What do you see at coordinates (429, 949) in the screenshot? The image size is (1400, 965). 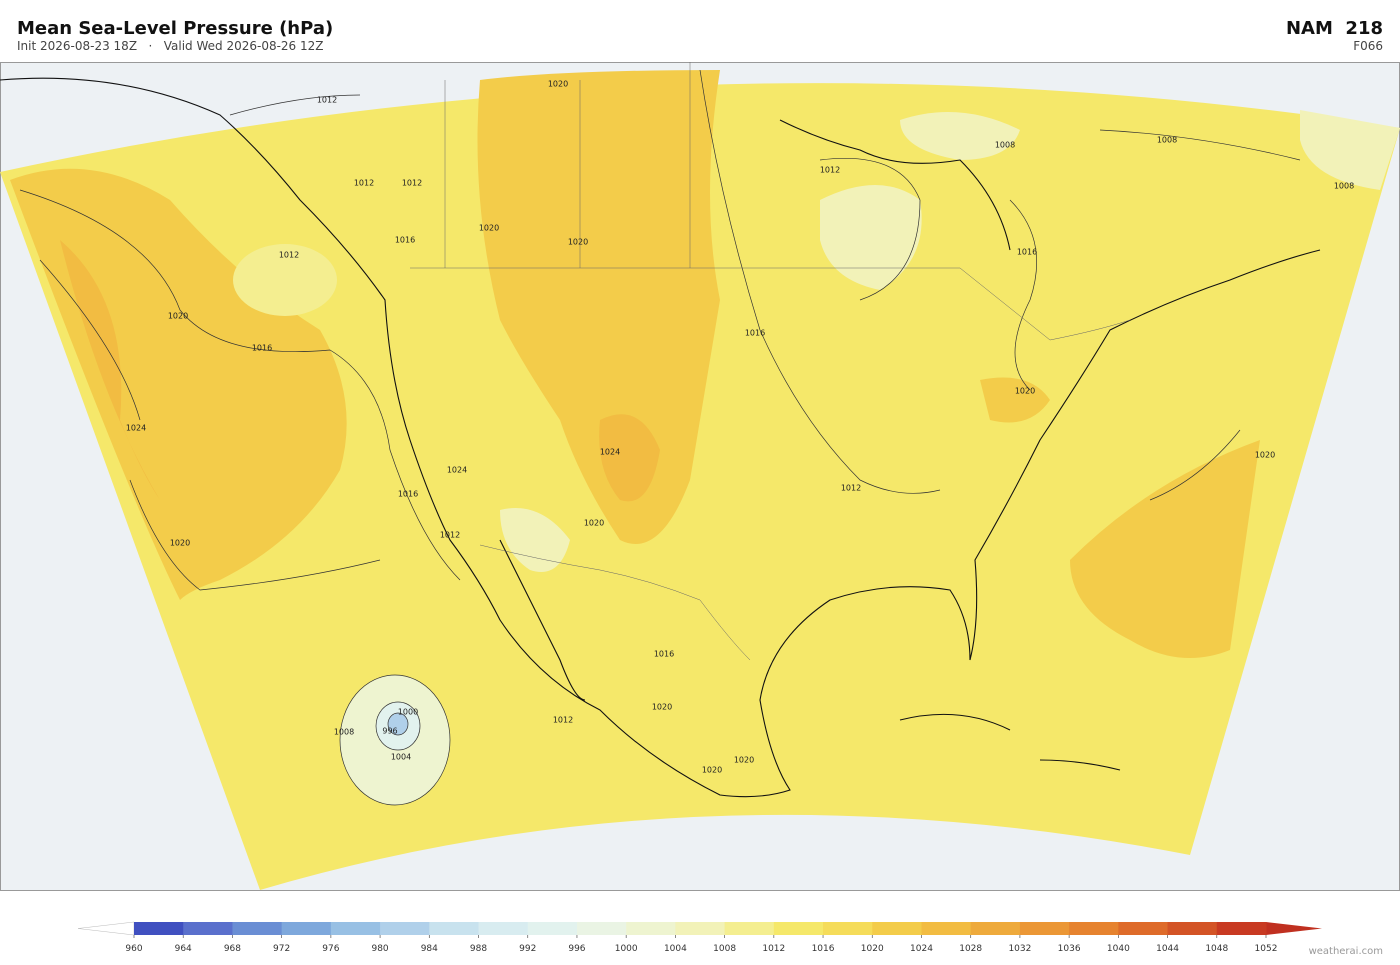 I see `colorbar-tick-label: 984` at bounding box center [429, 949].